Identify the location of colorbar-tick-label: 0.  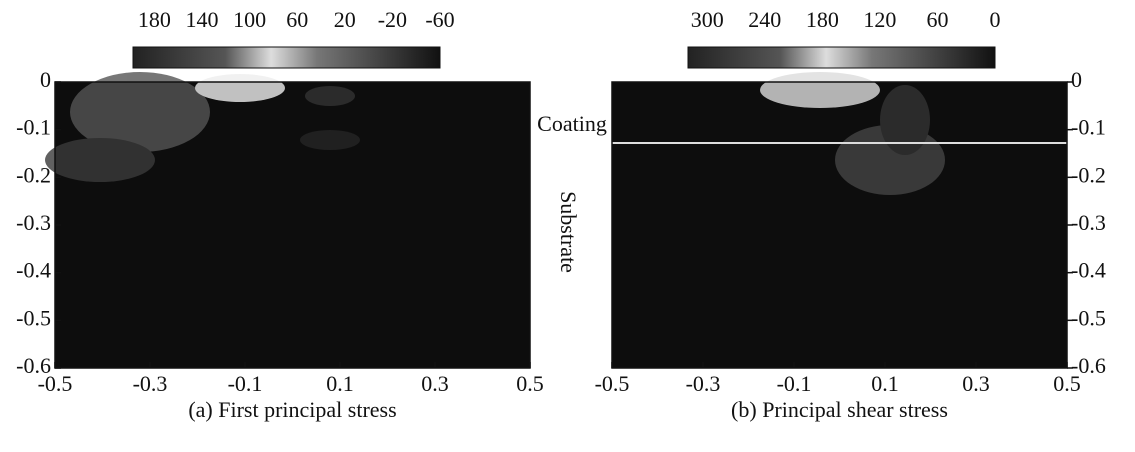
(995, 19).